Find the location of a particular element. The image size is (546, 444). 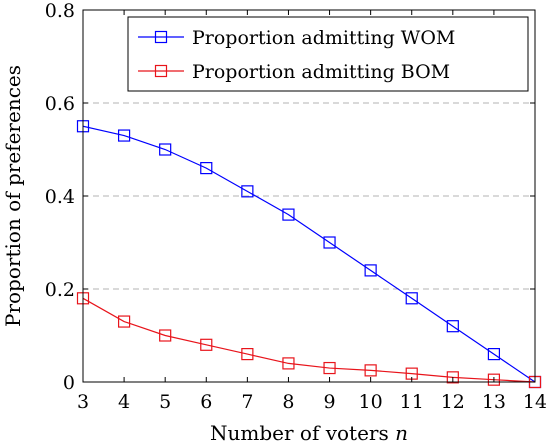

y-tick-label: 0.6 is located at coordinates (60, 104).